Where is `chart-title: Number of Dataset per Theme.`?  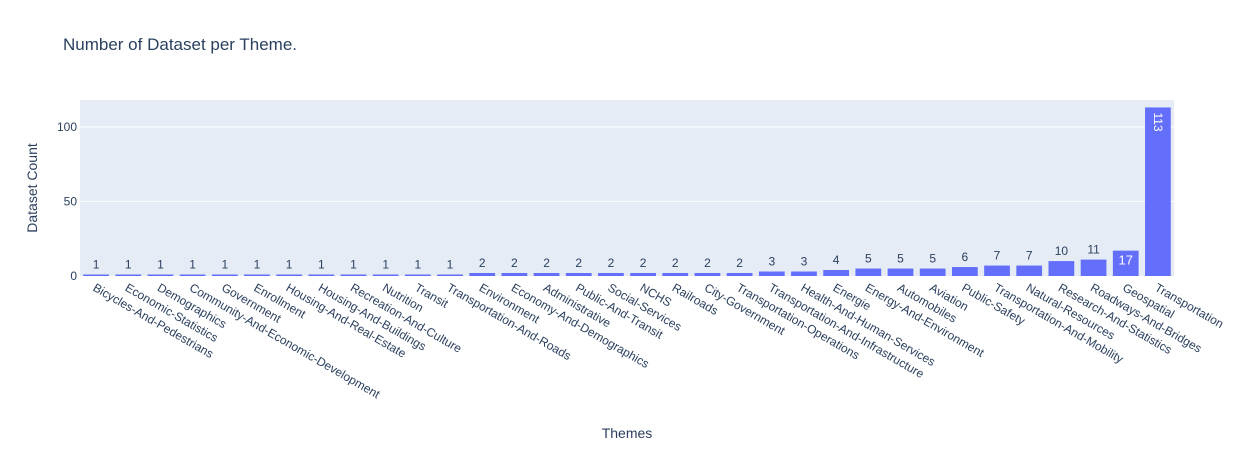
chart-title: Number of Dataset per Theme. is located at coordinates (180, 44).